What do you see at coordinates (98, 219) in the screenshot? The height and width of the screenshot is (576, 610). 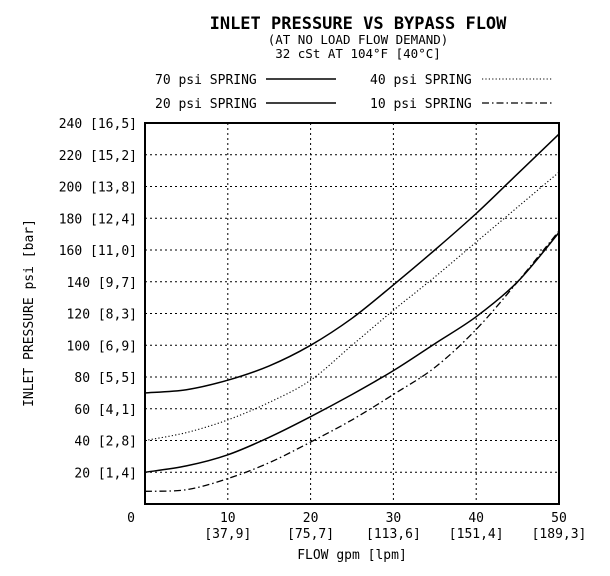 I see `y-tick-label: 180 [12,4]` at bounding box center [98, 219].